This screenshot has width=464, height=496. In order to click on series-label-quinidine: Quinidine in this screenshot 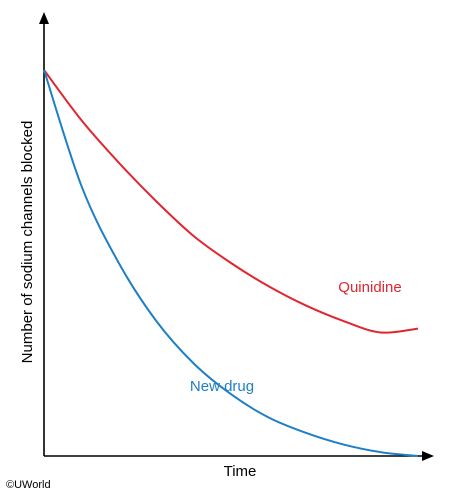, I will do `click(369, 287)`.